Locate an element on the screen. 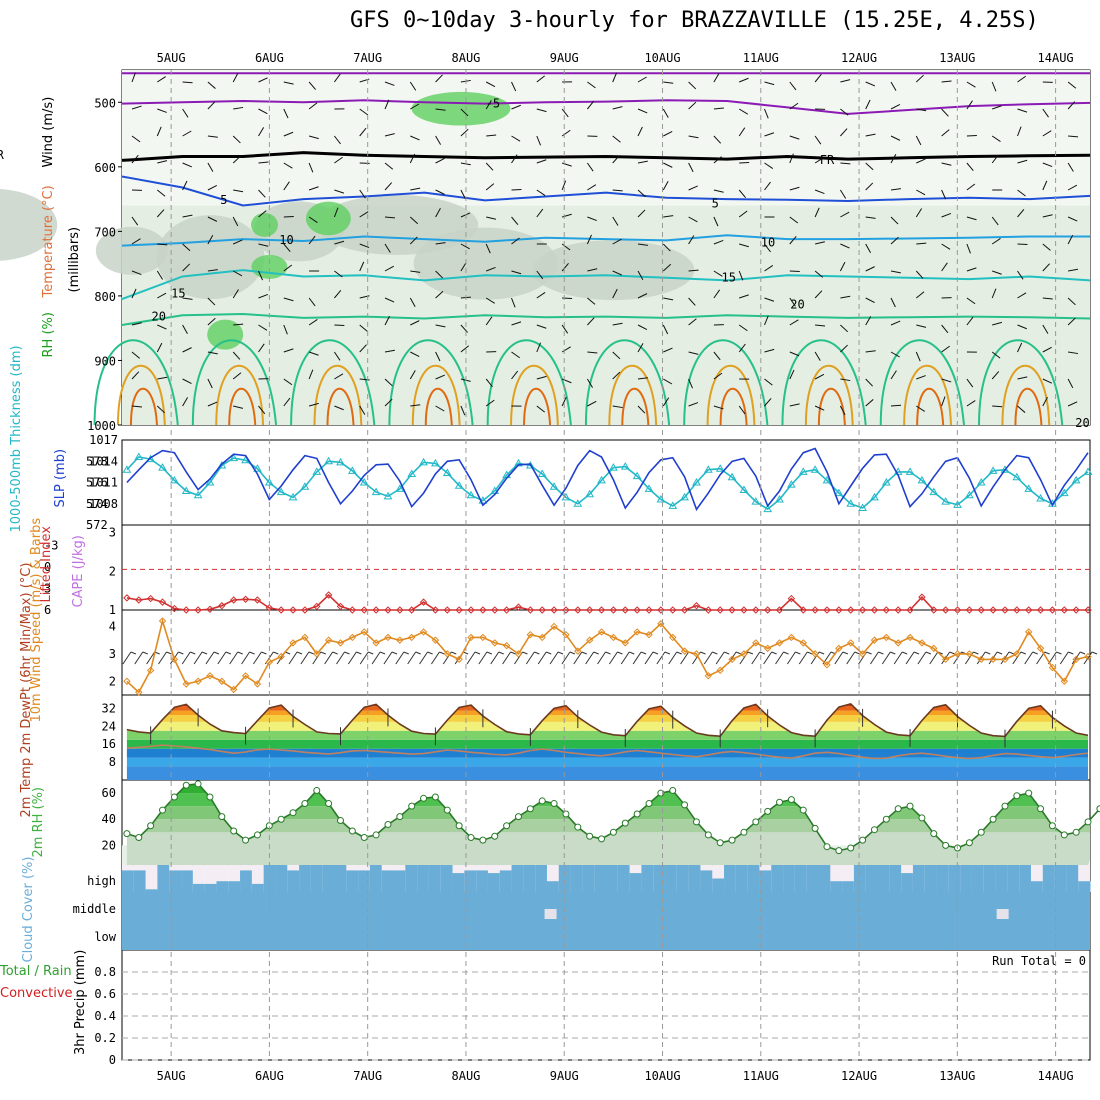 Image resolution: width=1100 pixels, height=1100 pixels. dewpoint-line is located at coordinates (607, 752).